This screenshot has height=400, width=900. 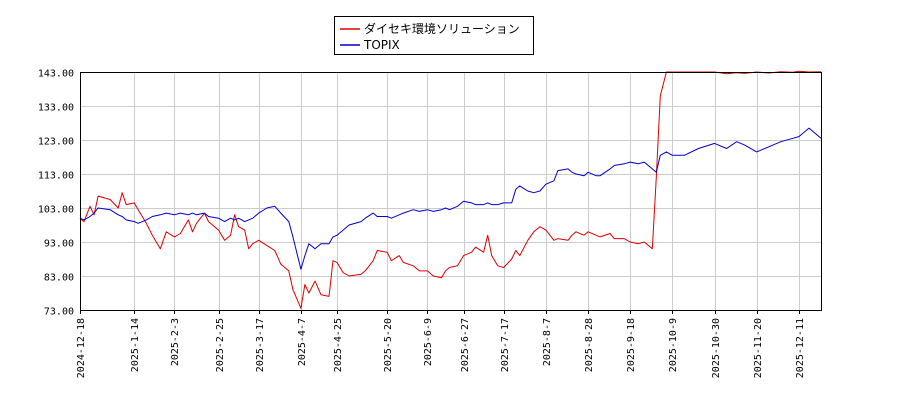 I want to click on x-tick-label: 2025-10-30, so click(x=716, y=348).